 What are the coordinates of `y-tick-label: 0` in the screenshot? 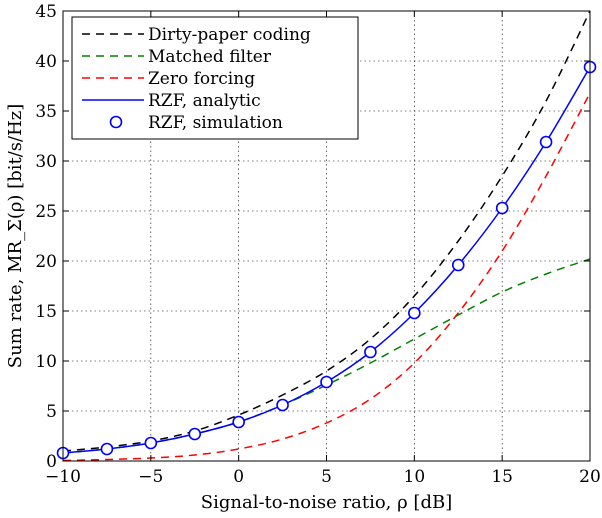 It's located at (51, 462).